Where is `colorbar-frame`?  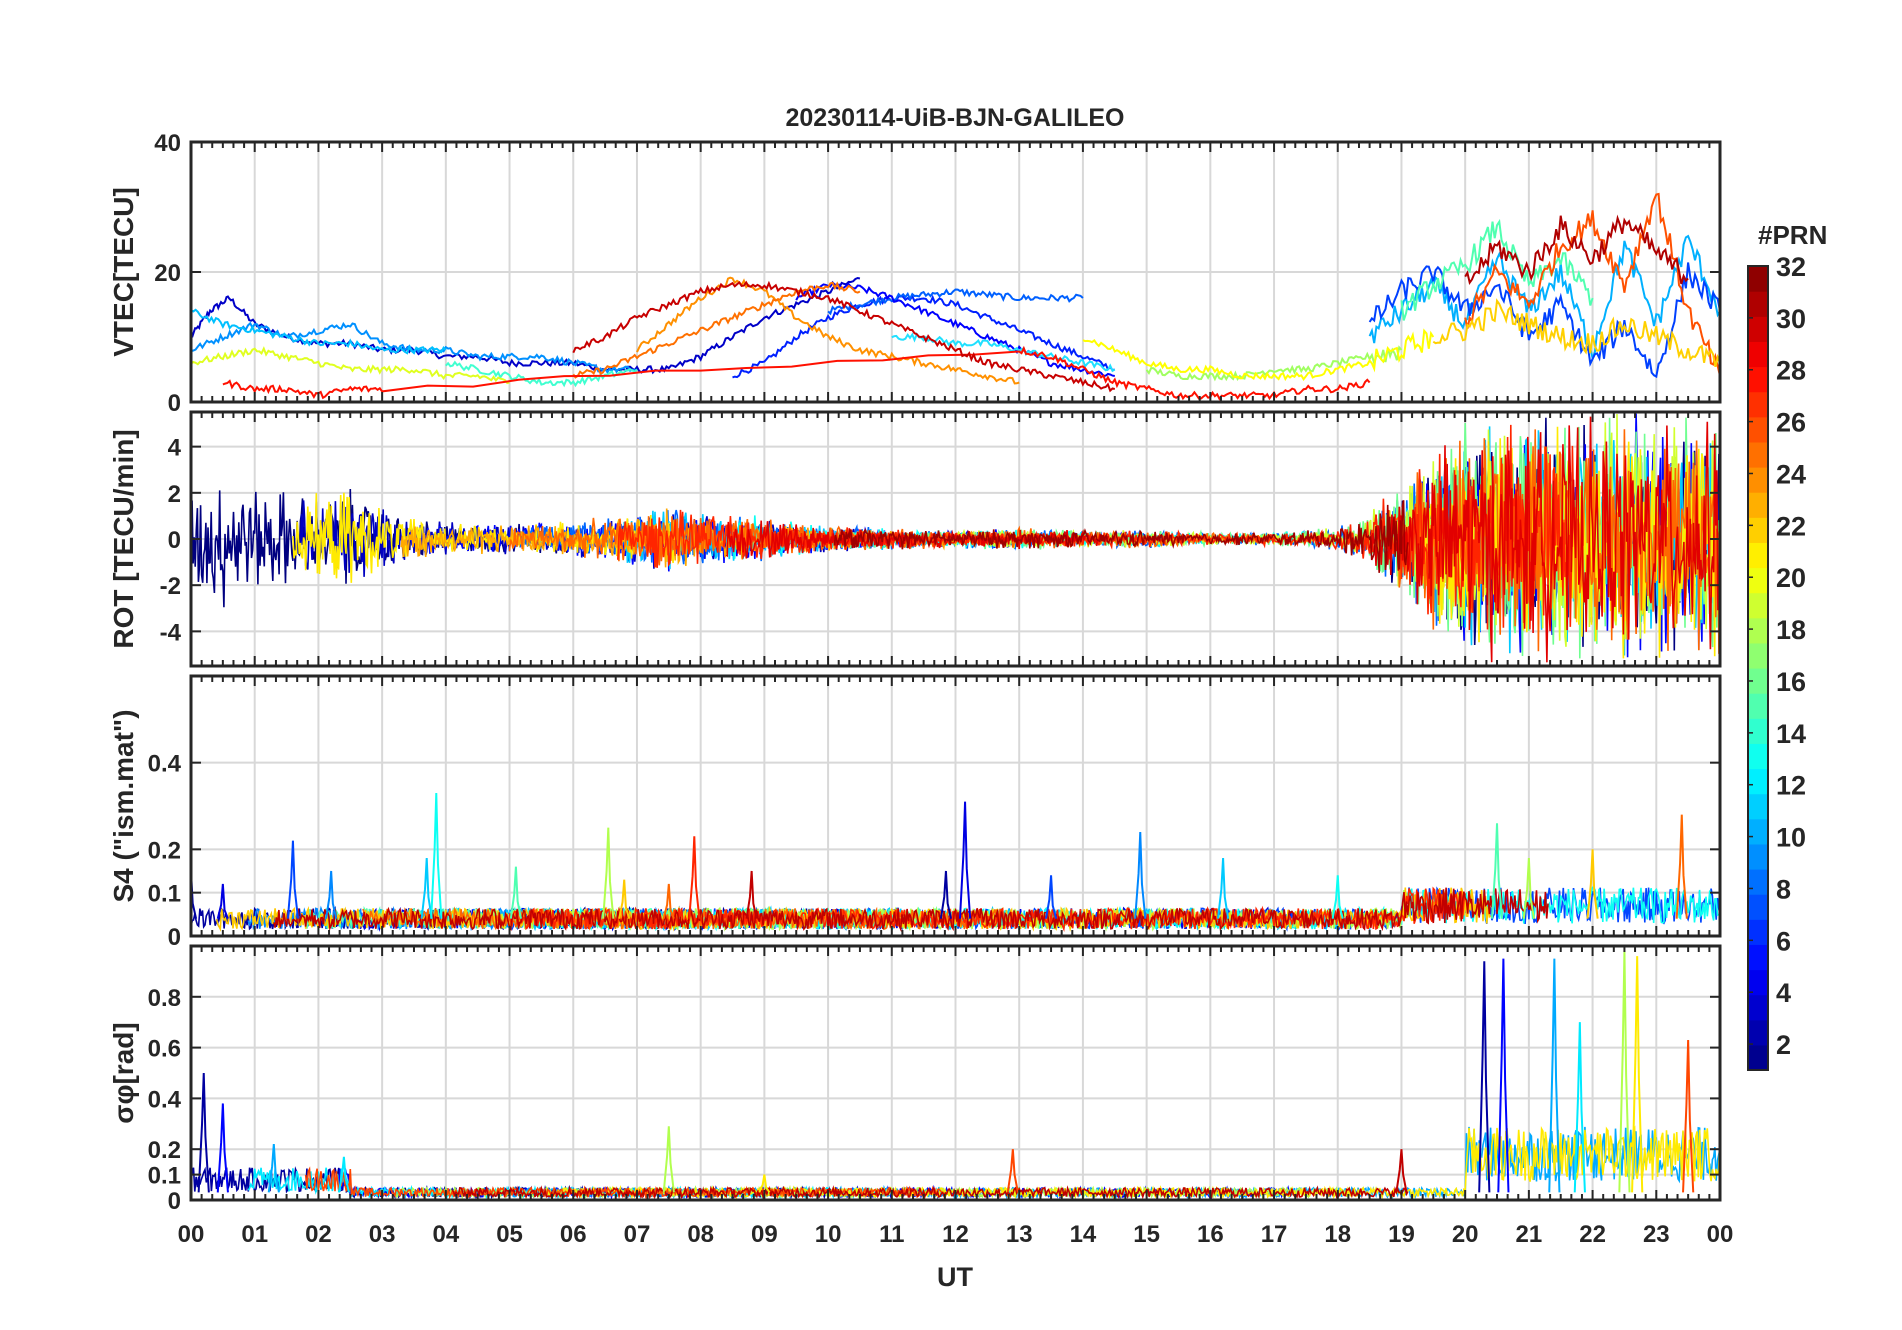 colorbar-frame is located at coordinates (1758, 668).